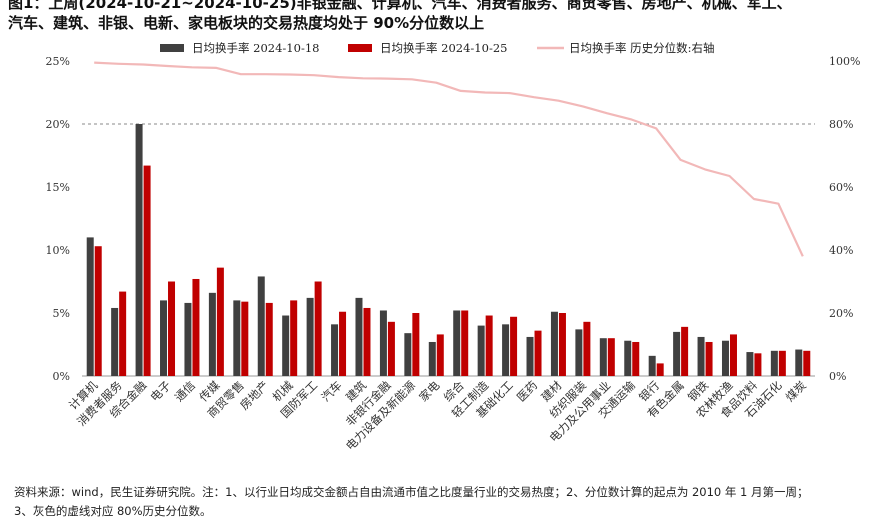  What do you see at coordinates (527, 391) in the screenshot?
I see `x-tick-label: 医药` at bounding box center [527, 391].